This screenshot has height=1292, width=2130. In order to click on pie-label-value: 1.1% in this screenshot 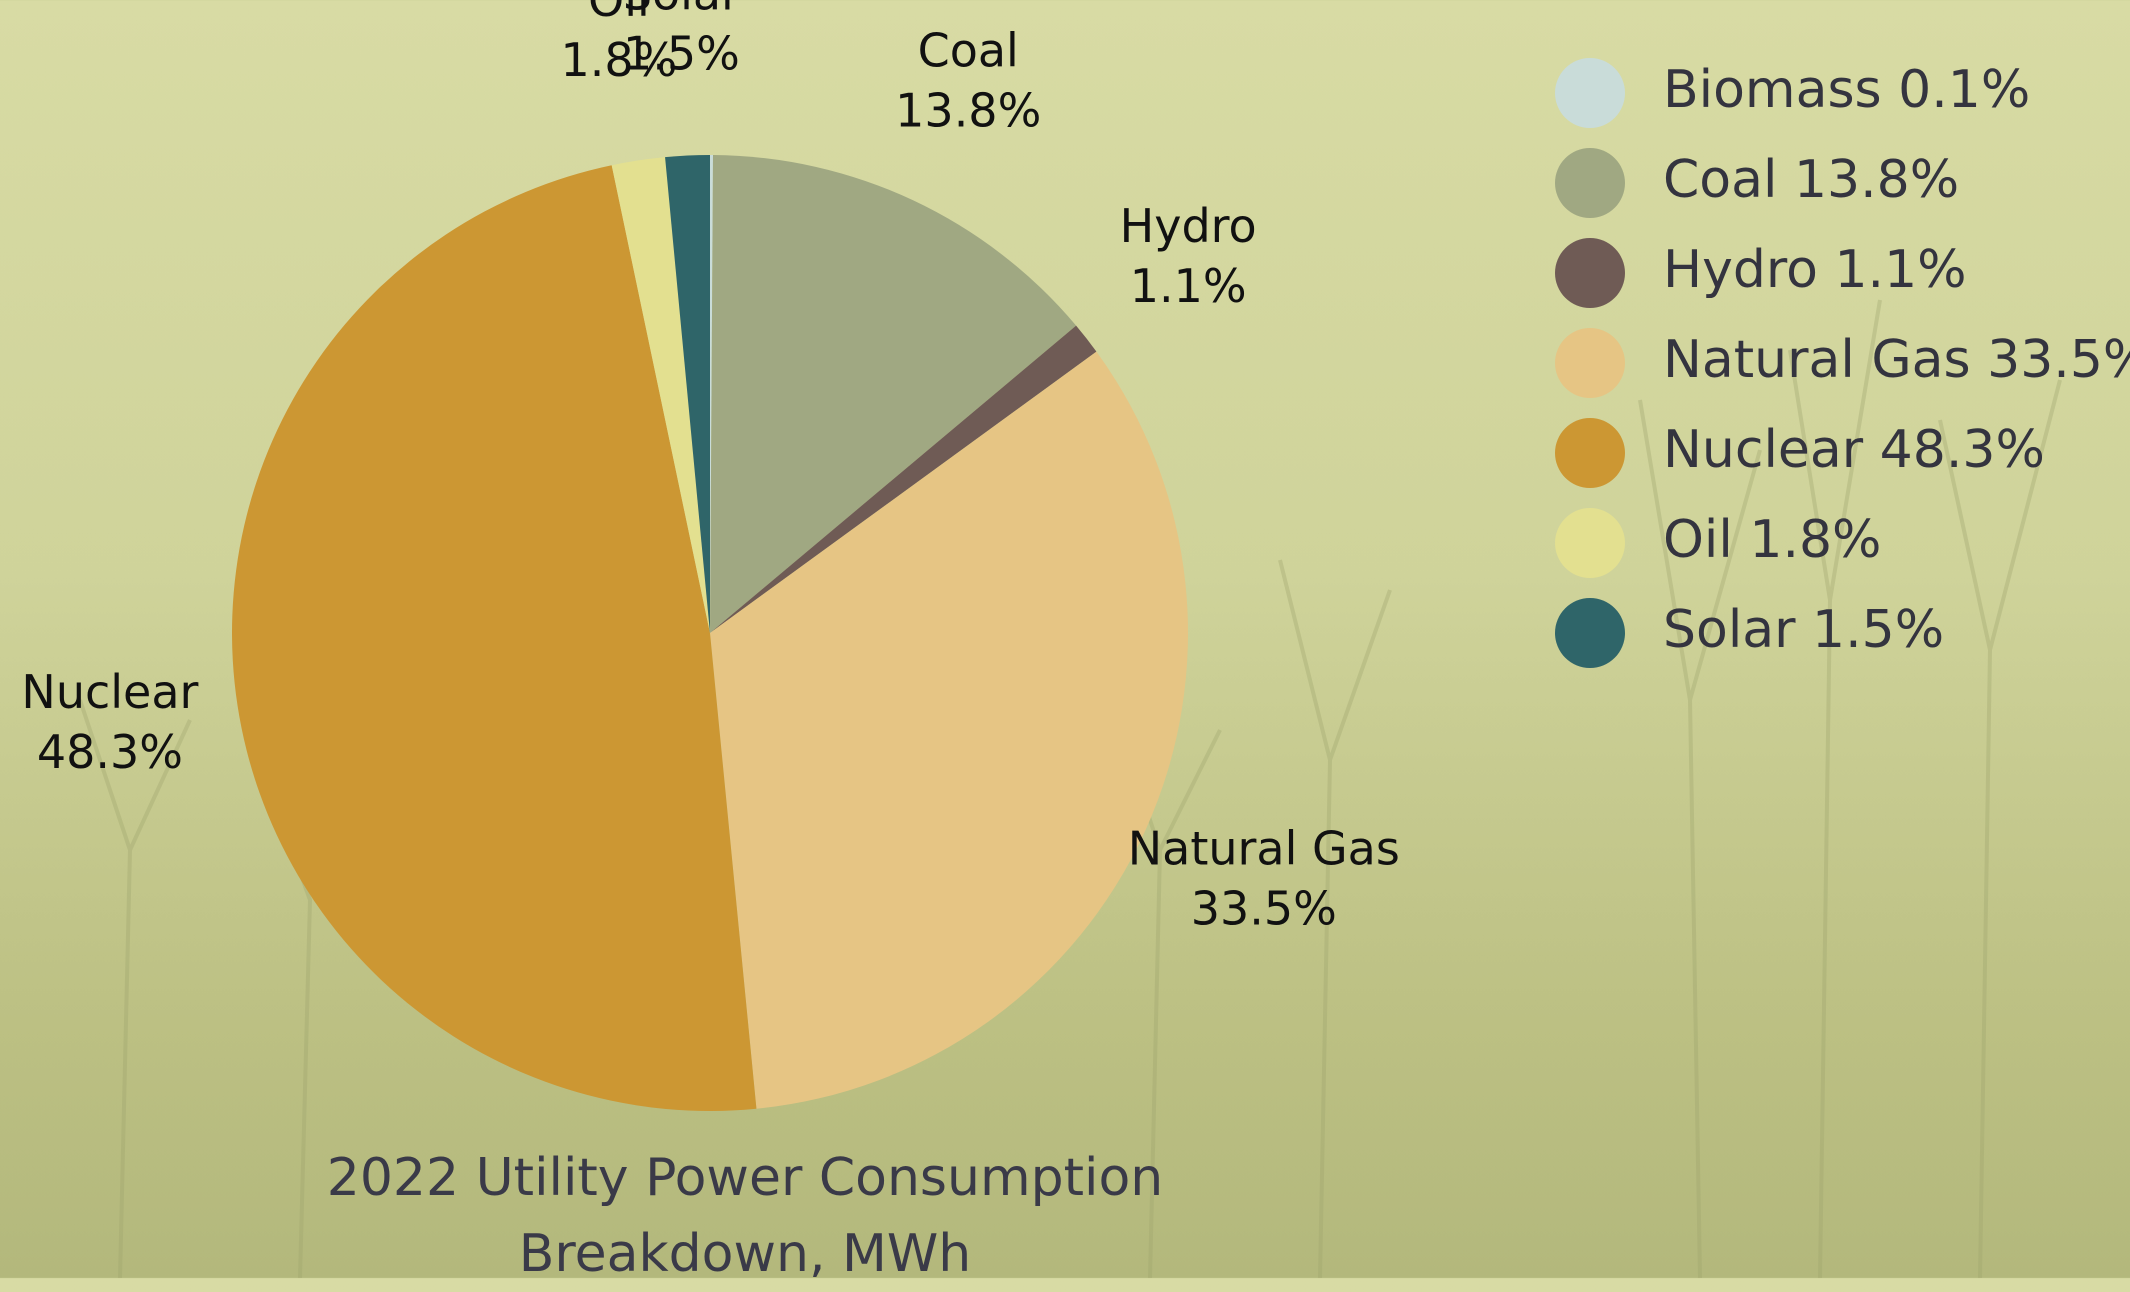, I will do `click(1188, 285)`.